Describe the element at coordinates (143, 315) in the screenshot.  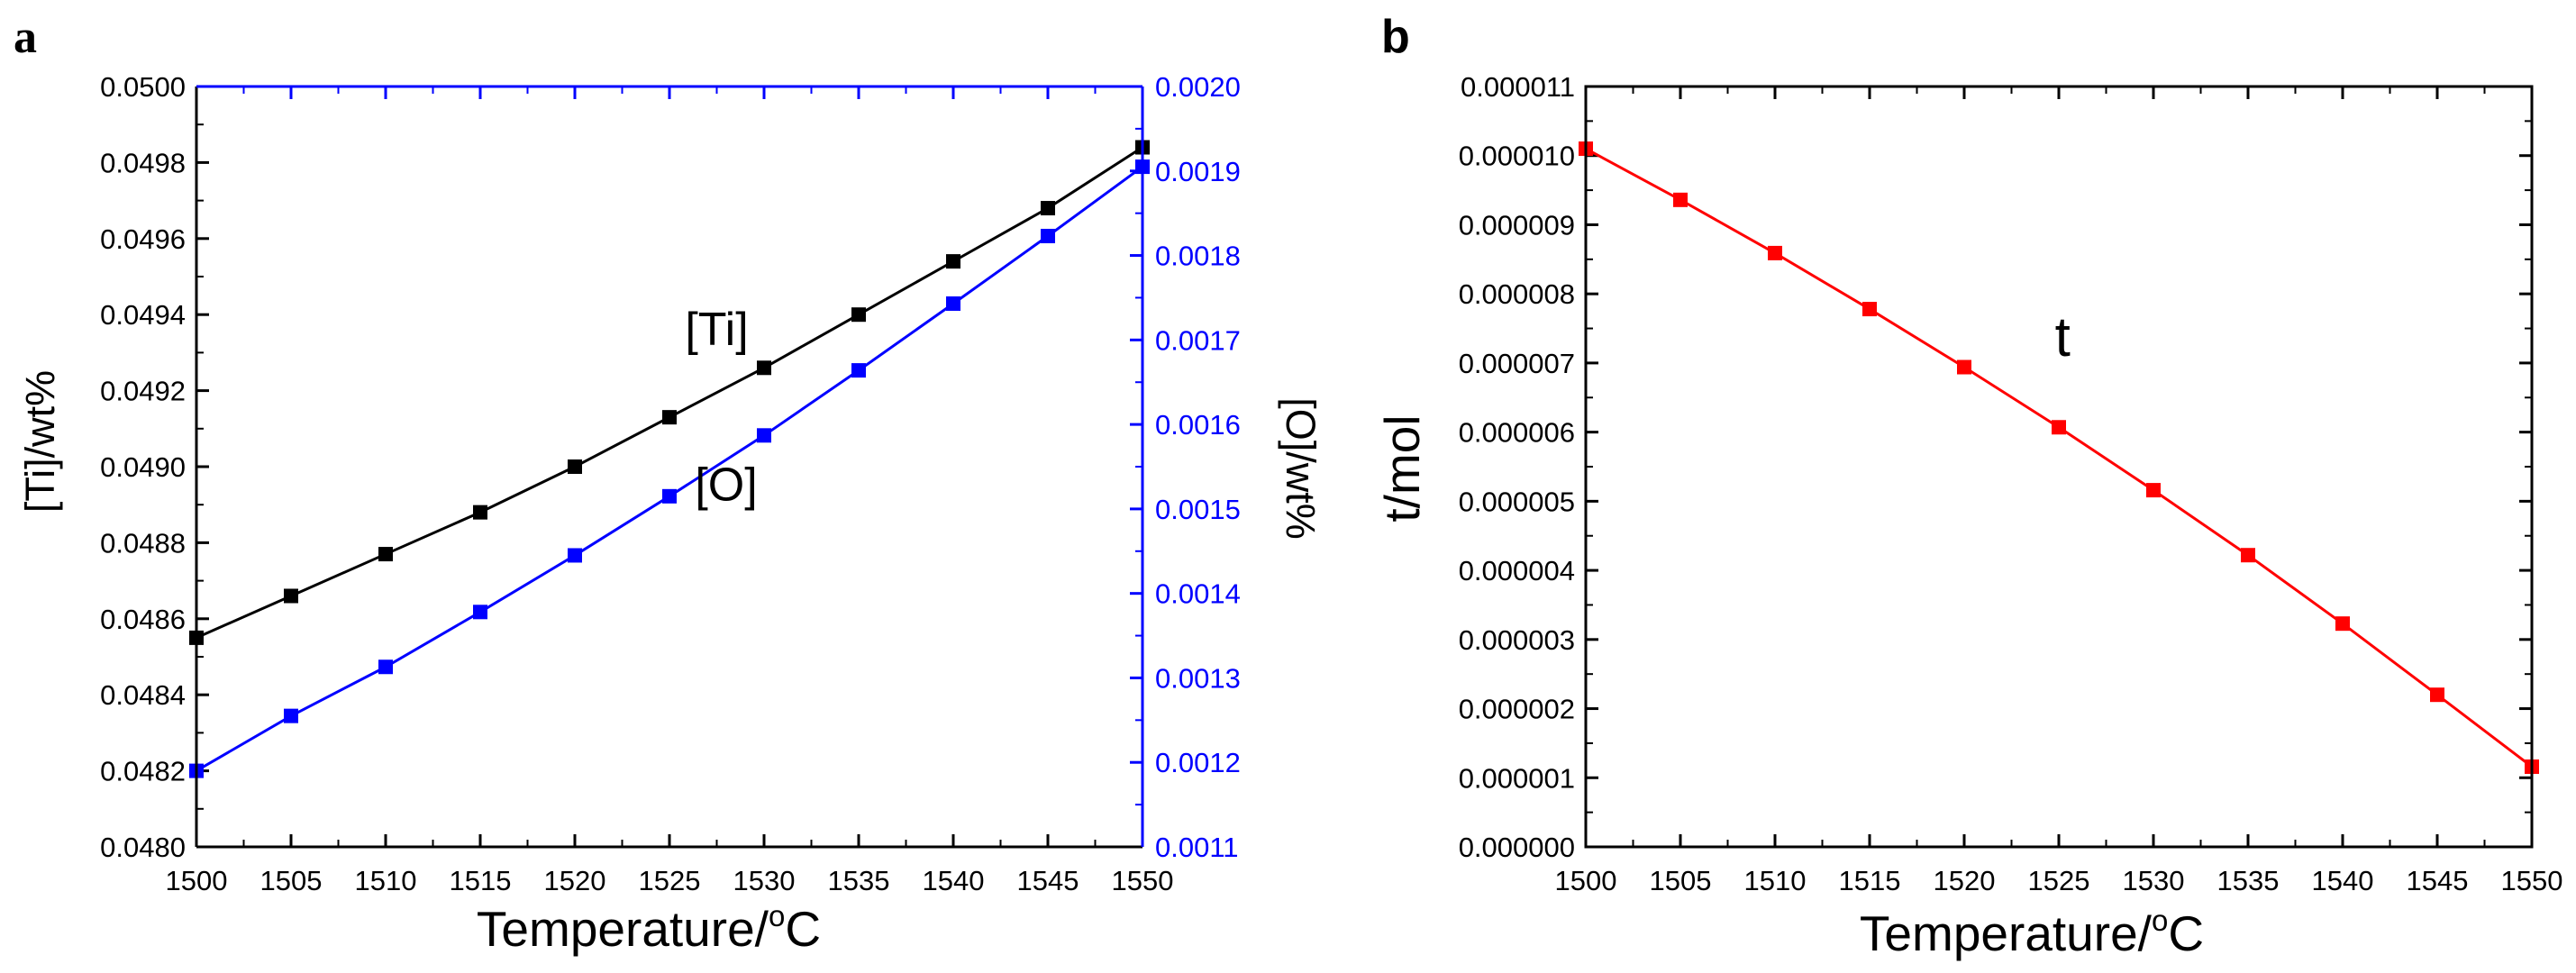
I see `panel-a-y-left-tick-label: 0.0494` at that location.